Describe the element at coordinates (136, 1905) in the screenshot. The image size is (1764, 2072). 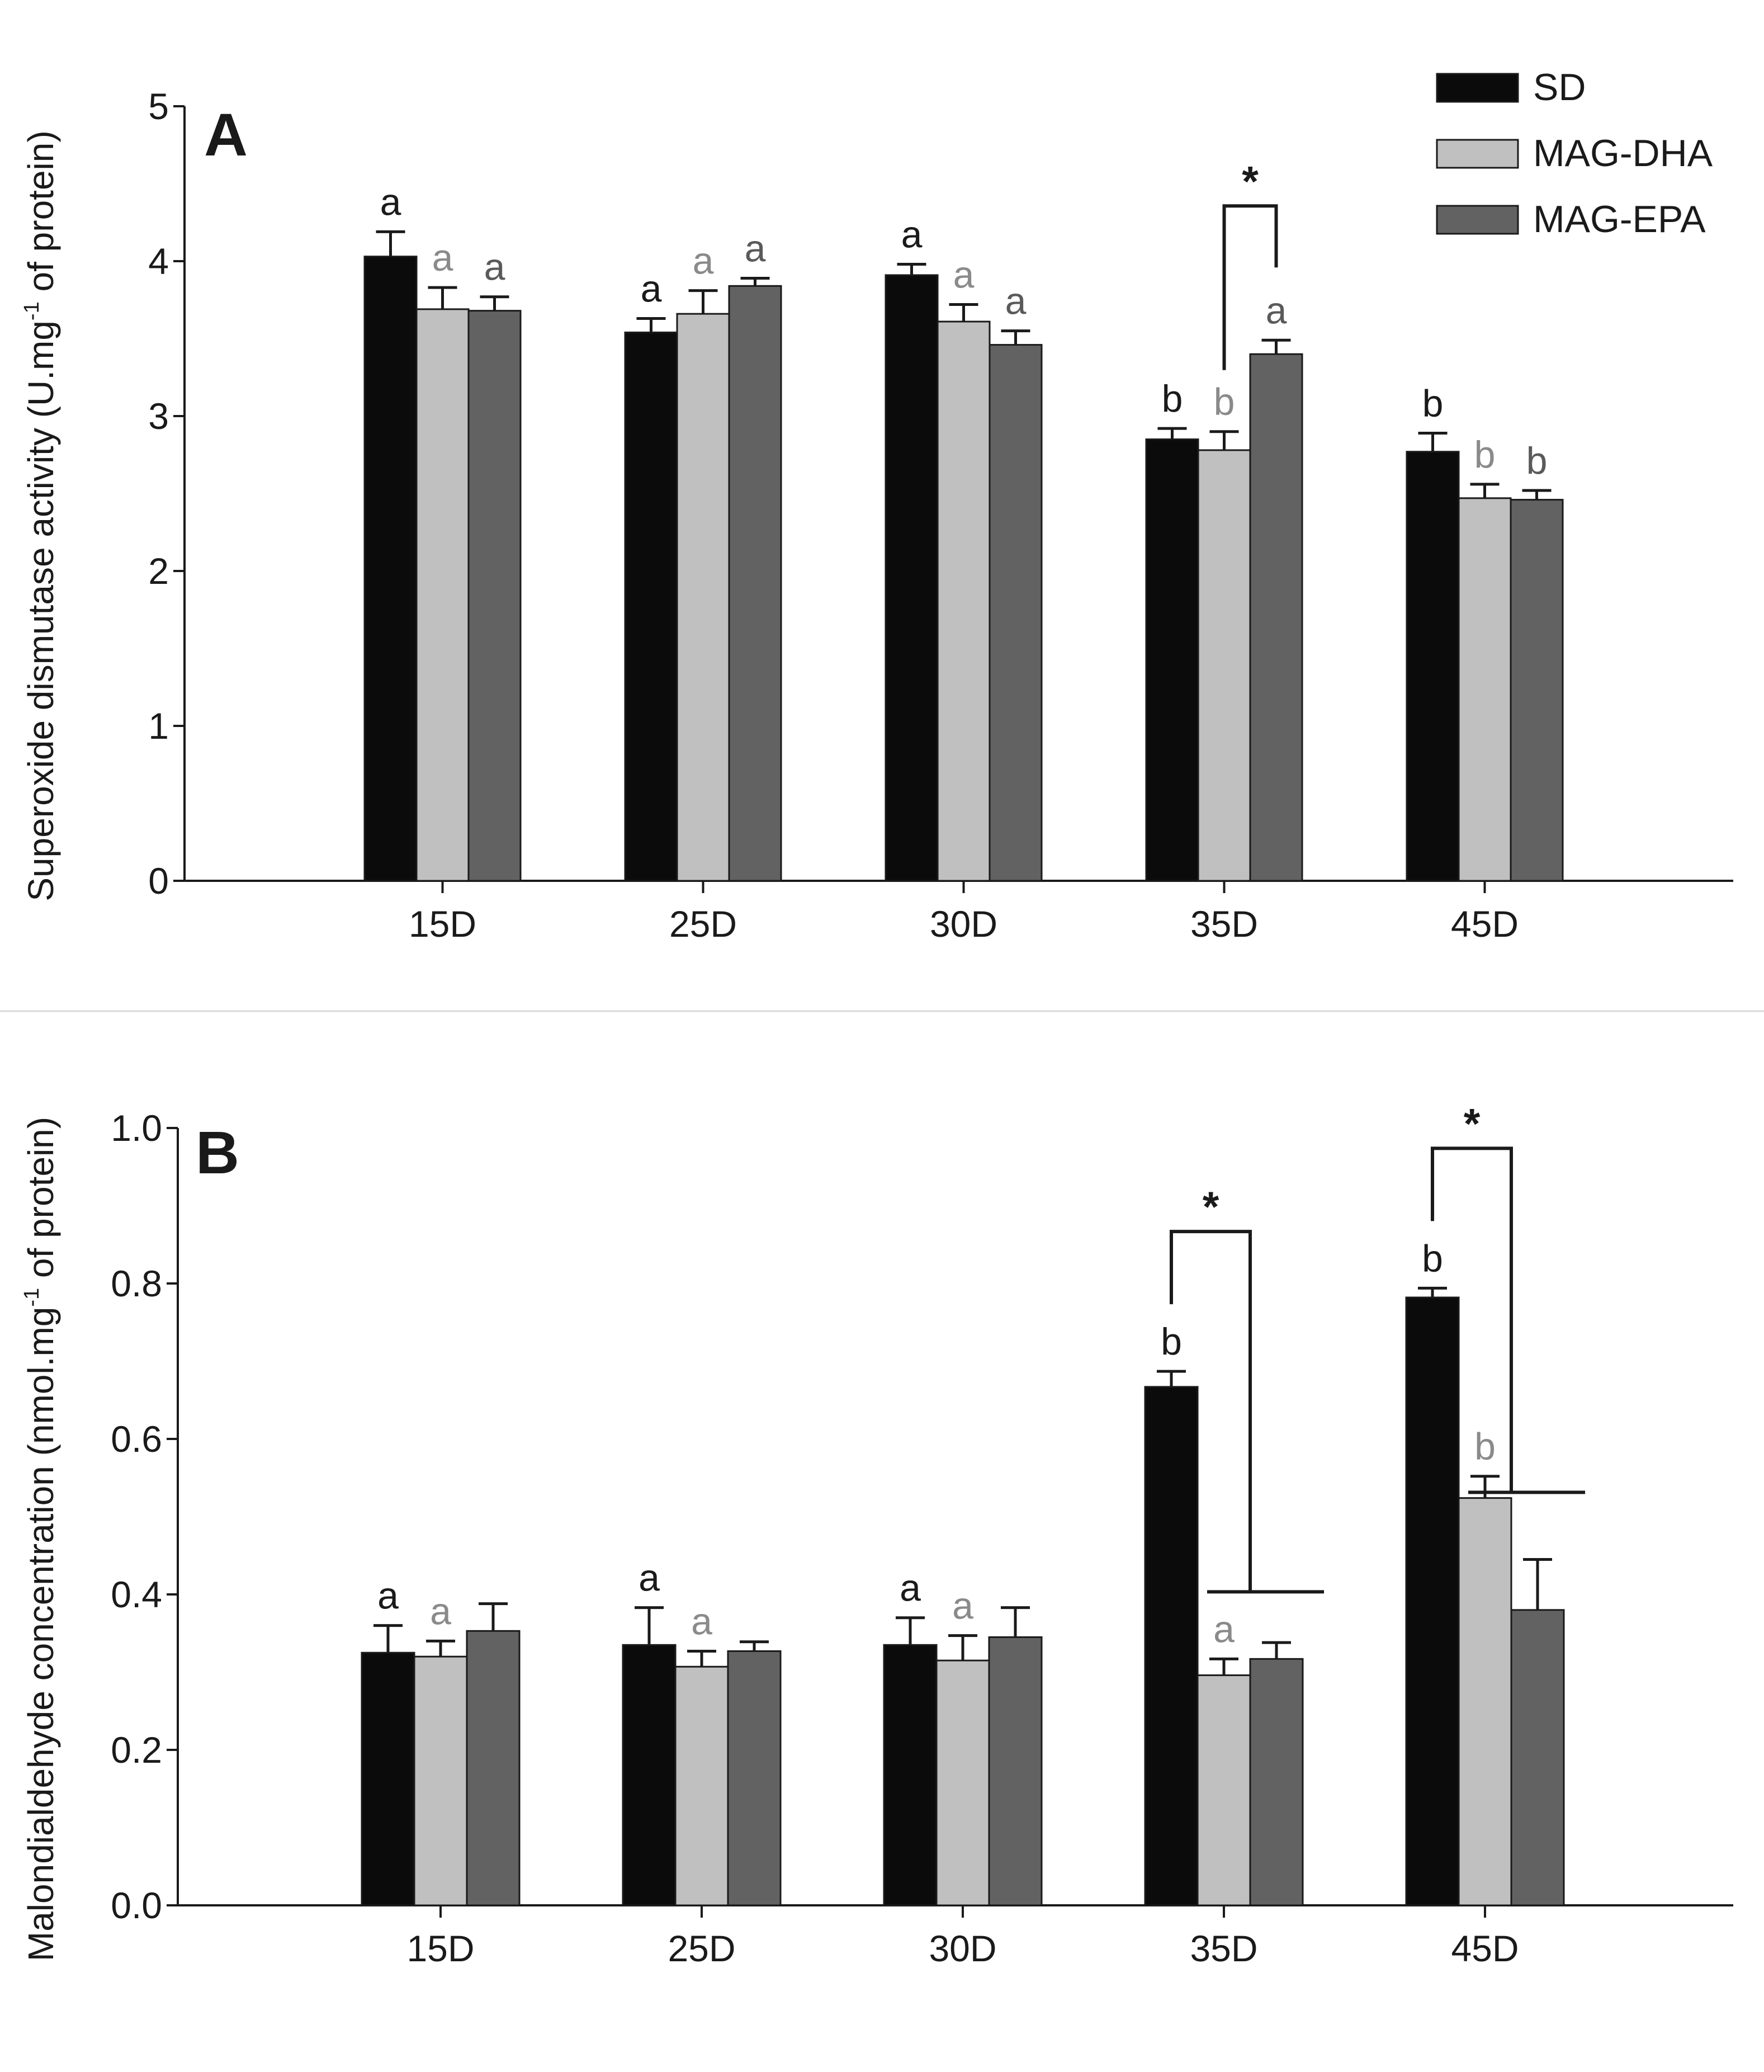
I see `y-tick-label: 0.0` at that location.